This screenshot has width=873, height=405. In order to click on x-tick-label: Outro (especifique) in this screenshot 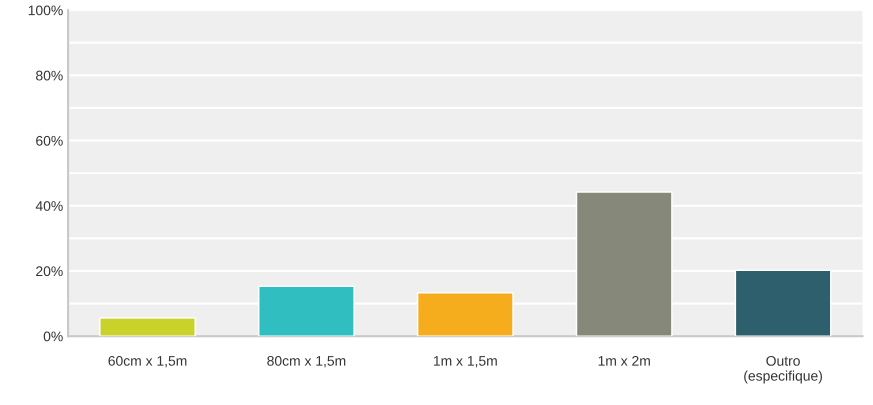, I will do `click(783, 370)`.